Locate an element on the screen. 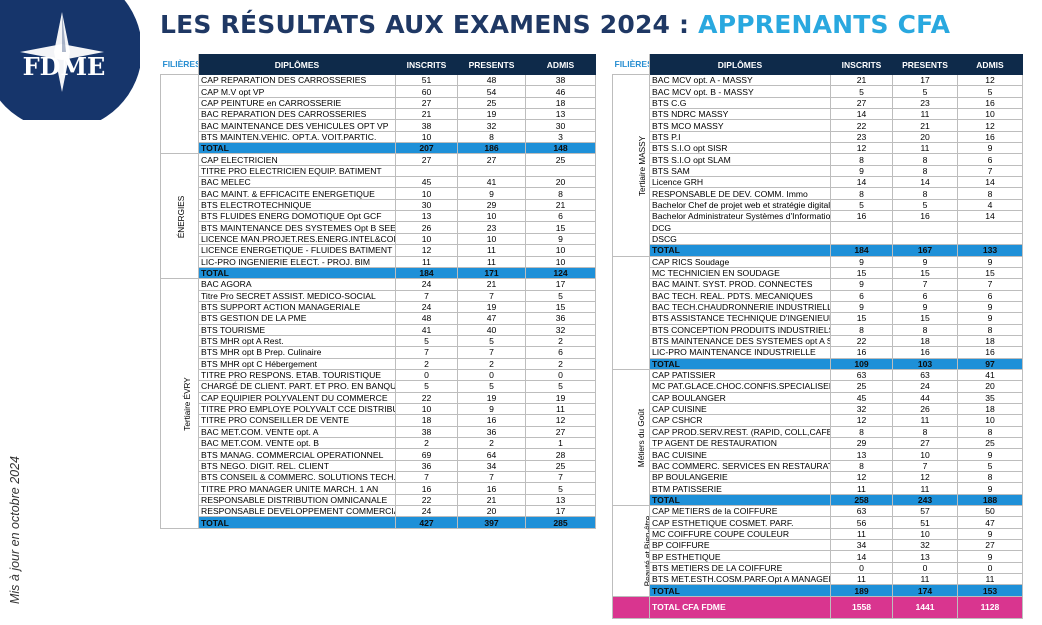 This screenshot has width=1042, height=625. diplome-cell: BTS CONCEPTION PRODUITS INDUSTRIELS is located at coordinates (740, 329).